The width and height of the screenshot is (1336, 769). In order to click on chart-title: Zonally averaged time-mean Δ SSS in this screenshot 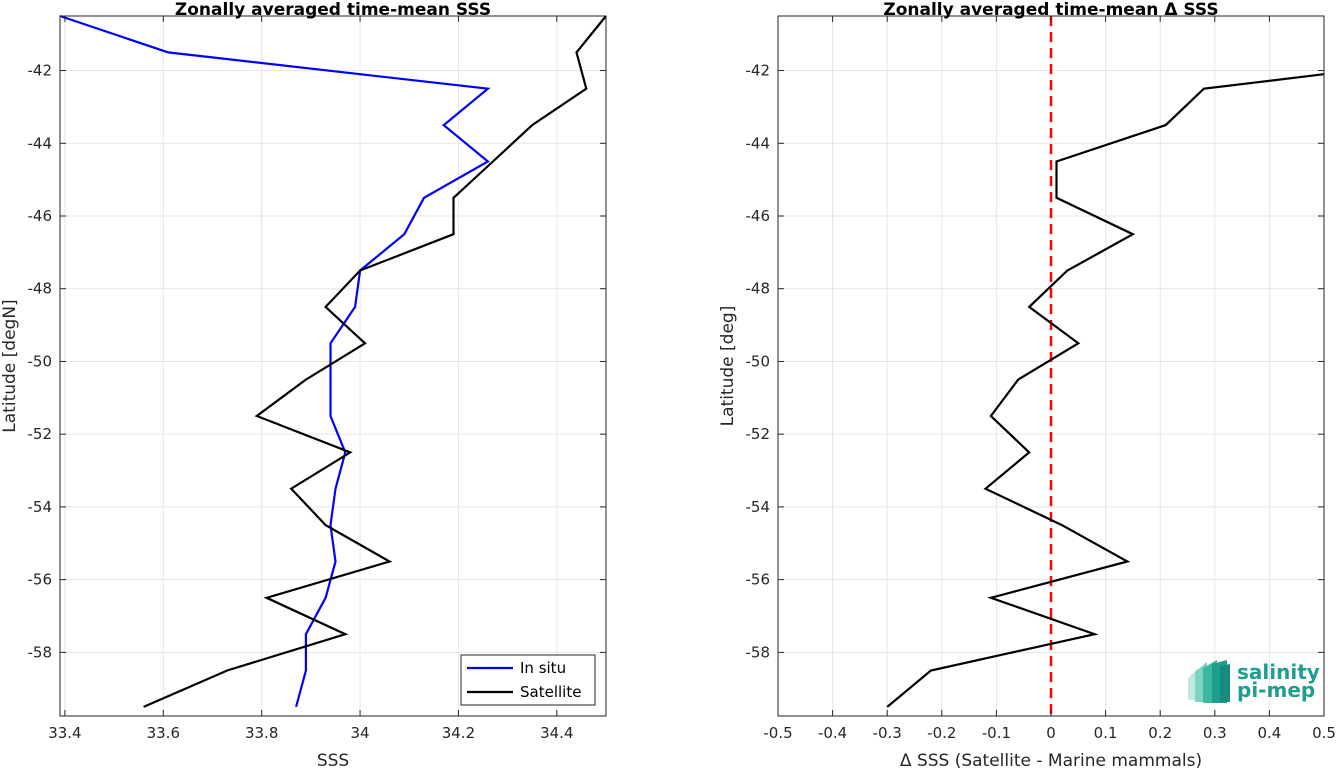, I will do `click(1050, 10)`.